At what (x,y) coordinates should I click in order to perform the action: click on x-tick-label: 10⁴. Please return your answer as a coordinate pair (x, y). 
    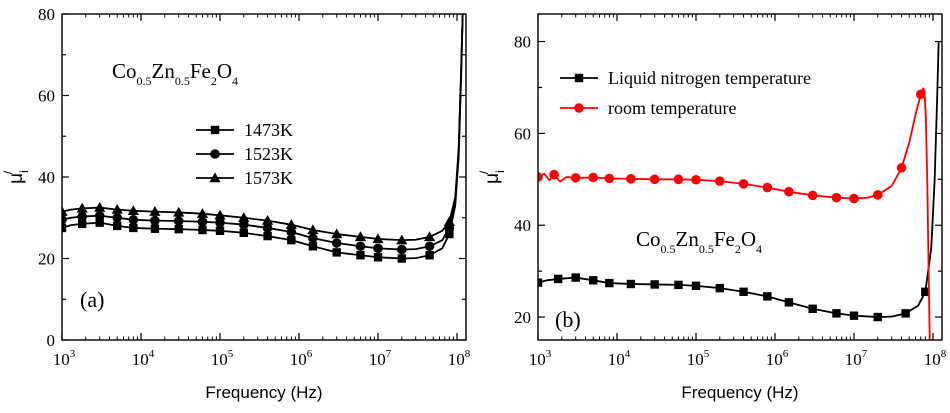
    Looking at the image, I should click on (619, 358).